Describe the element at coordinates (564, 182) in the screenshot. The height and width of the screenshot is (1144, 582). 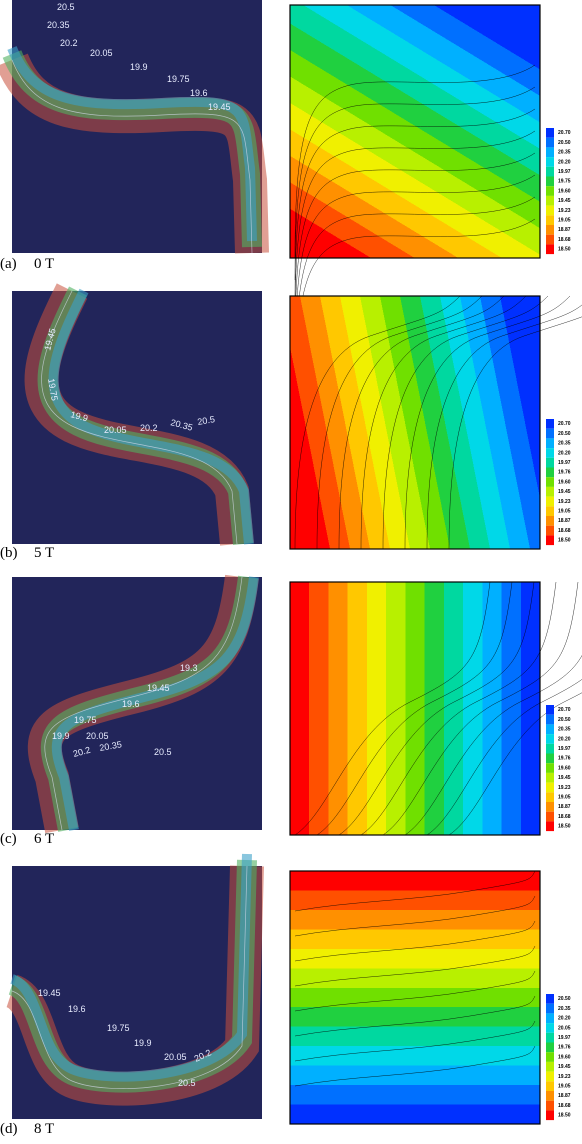
I see `colorbar-label: 19.75` at that location.